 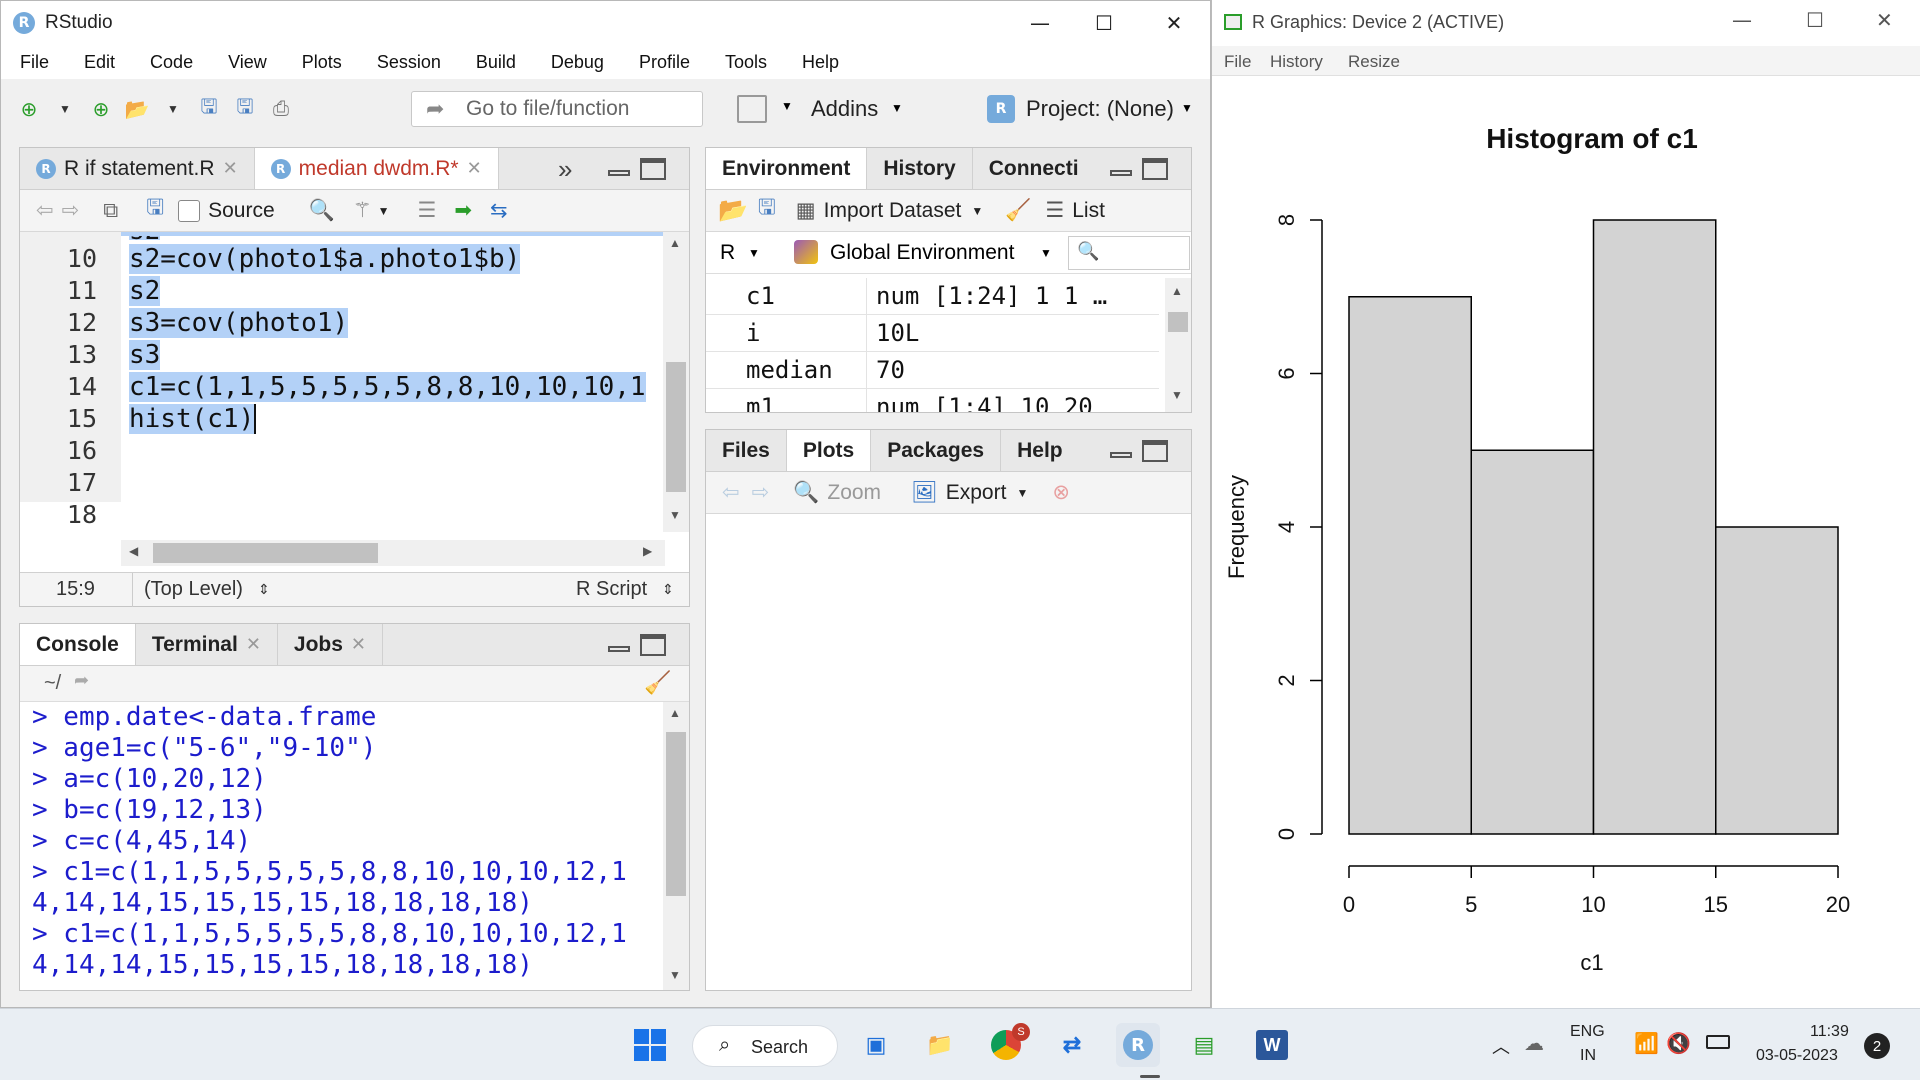 What do you see at coordinates (821, 61) in the screenshot?
I see `menu-help: Help` at bounding box center [821, 61].